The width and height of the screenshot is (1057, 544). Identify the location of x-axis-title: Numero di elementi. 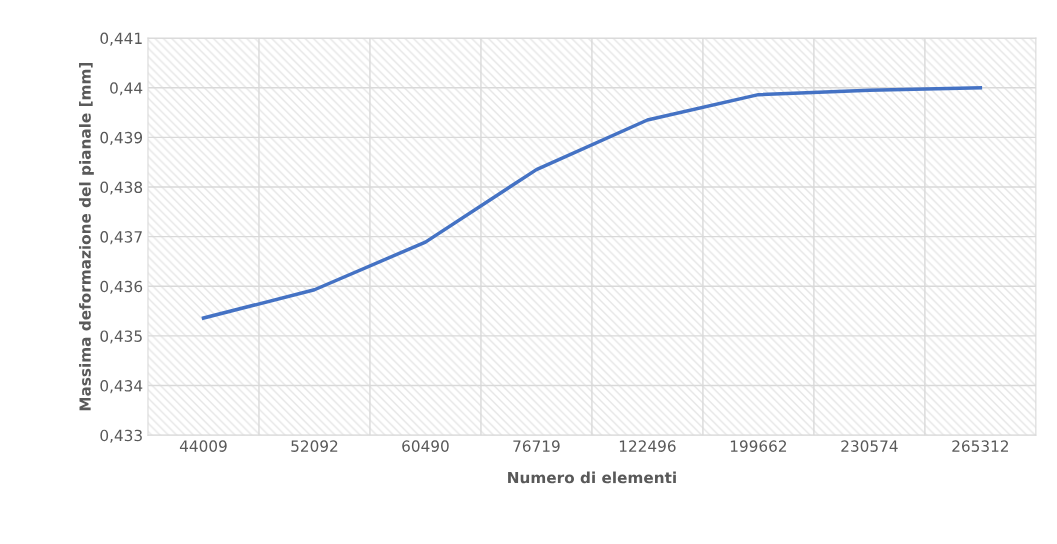
(592, 477).